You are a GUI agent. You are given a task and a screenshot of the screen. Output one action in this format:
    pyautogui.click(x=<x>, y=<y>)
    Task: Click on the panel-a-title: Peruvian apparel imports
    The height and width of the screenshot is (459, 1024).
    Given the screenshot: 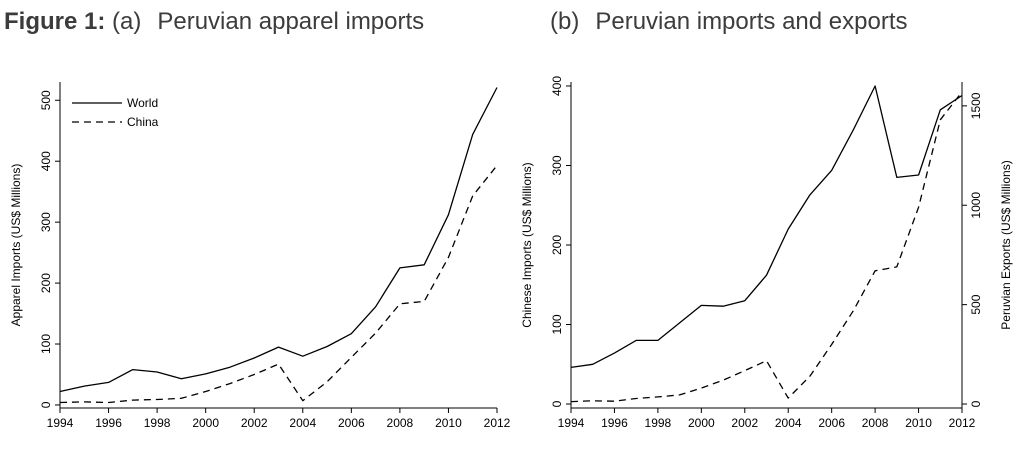 What is the action you would take?
    pyautogui.click(x=291, y=21)
    